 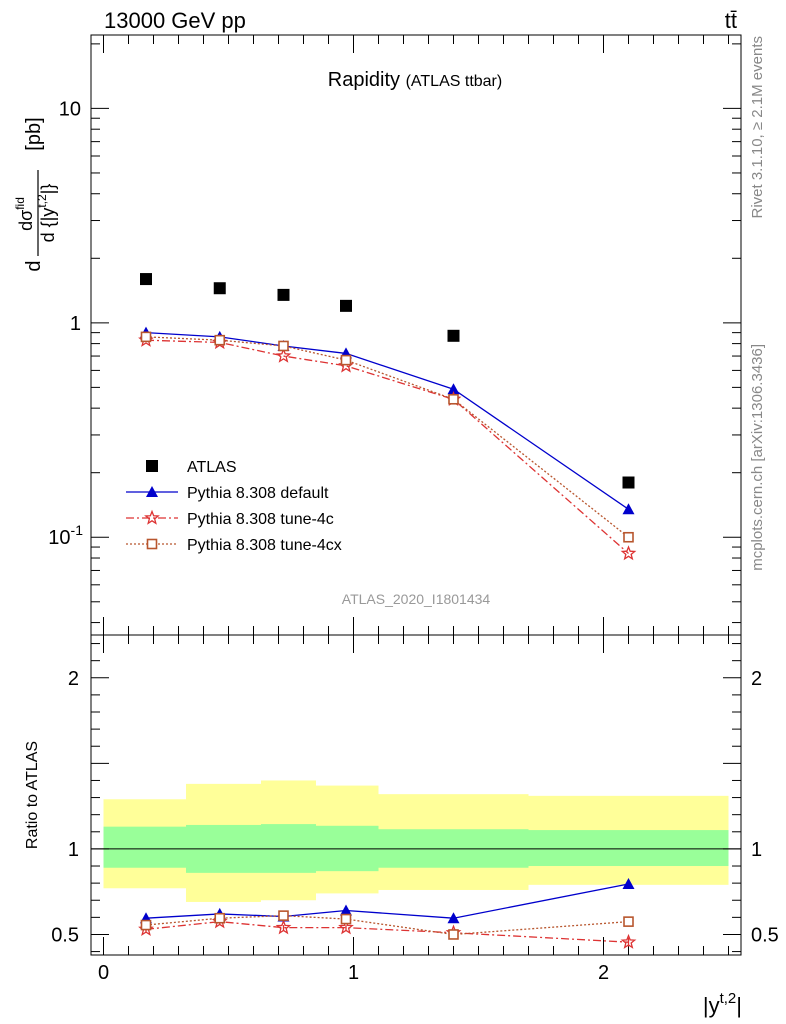 What do you see at coordinates (65, 535) in the screenshot?
I see `y-tick-label: 10-1` at bounding box center [65, 535].